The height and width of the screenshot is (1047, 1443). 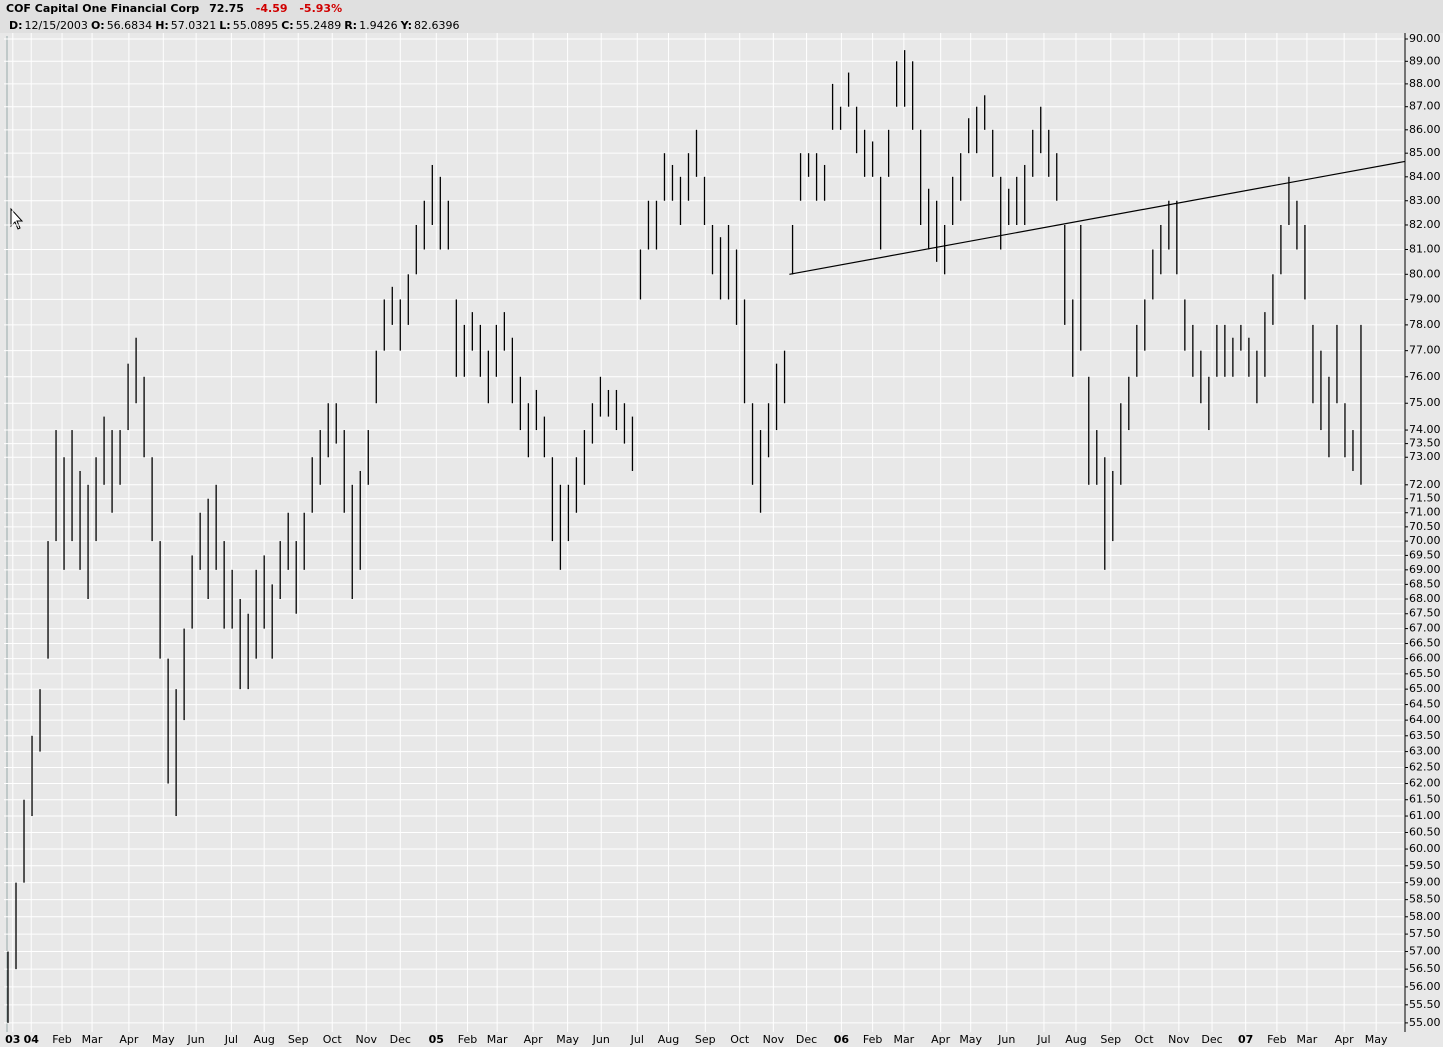 What do you see at coordinates (1425, 298) in the screenshot?
I see `y-tick-label: 79.00` at bounding box center [1425, 298].